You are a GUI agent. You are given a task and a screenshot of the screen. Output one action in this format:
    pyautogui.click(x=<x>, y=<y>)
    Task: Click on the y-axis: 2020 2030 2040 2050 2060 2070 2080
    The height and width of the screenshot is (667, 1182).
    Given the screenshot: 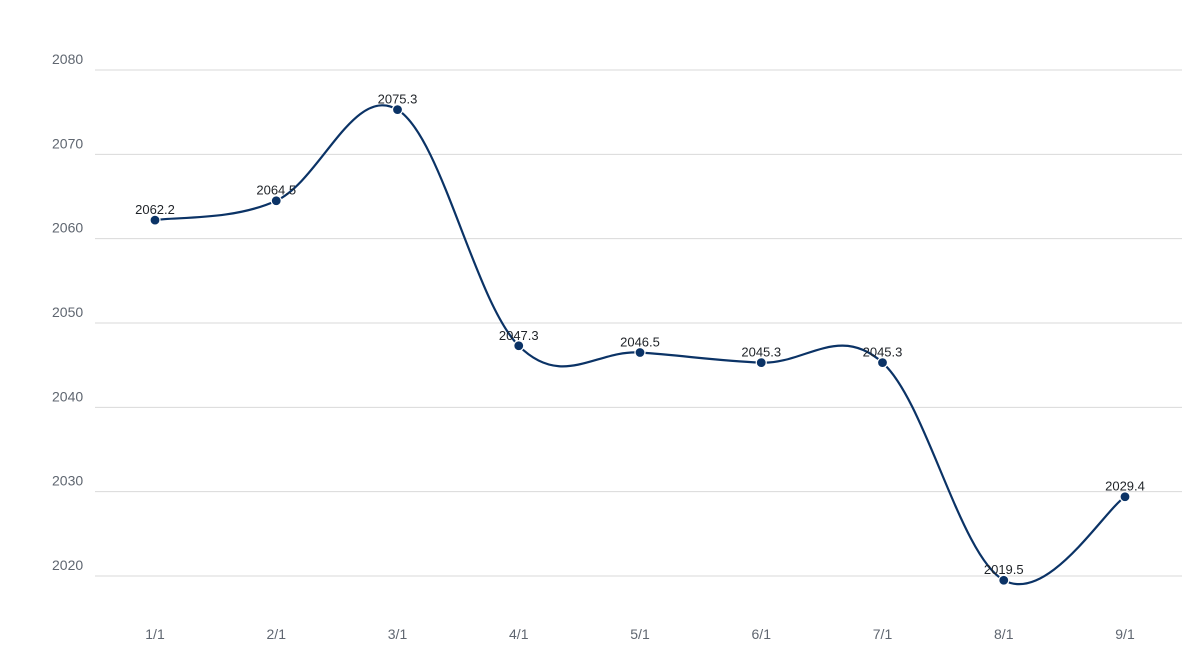 What is the action you would take?
    pyautogui.click(x=67, y=312)
    